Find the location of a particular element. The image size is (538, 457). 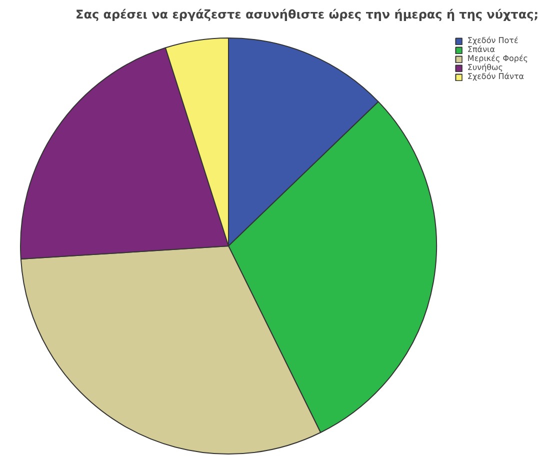

legend-label: Μερικές Φορές is located at coordinates (497, 58).